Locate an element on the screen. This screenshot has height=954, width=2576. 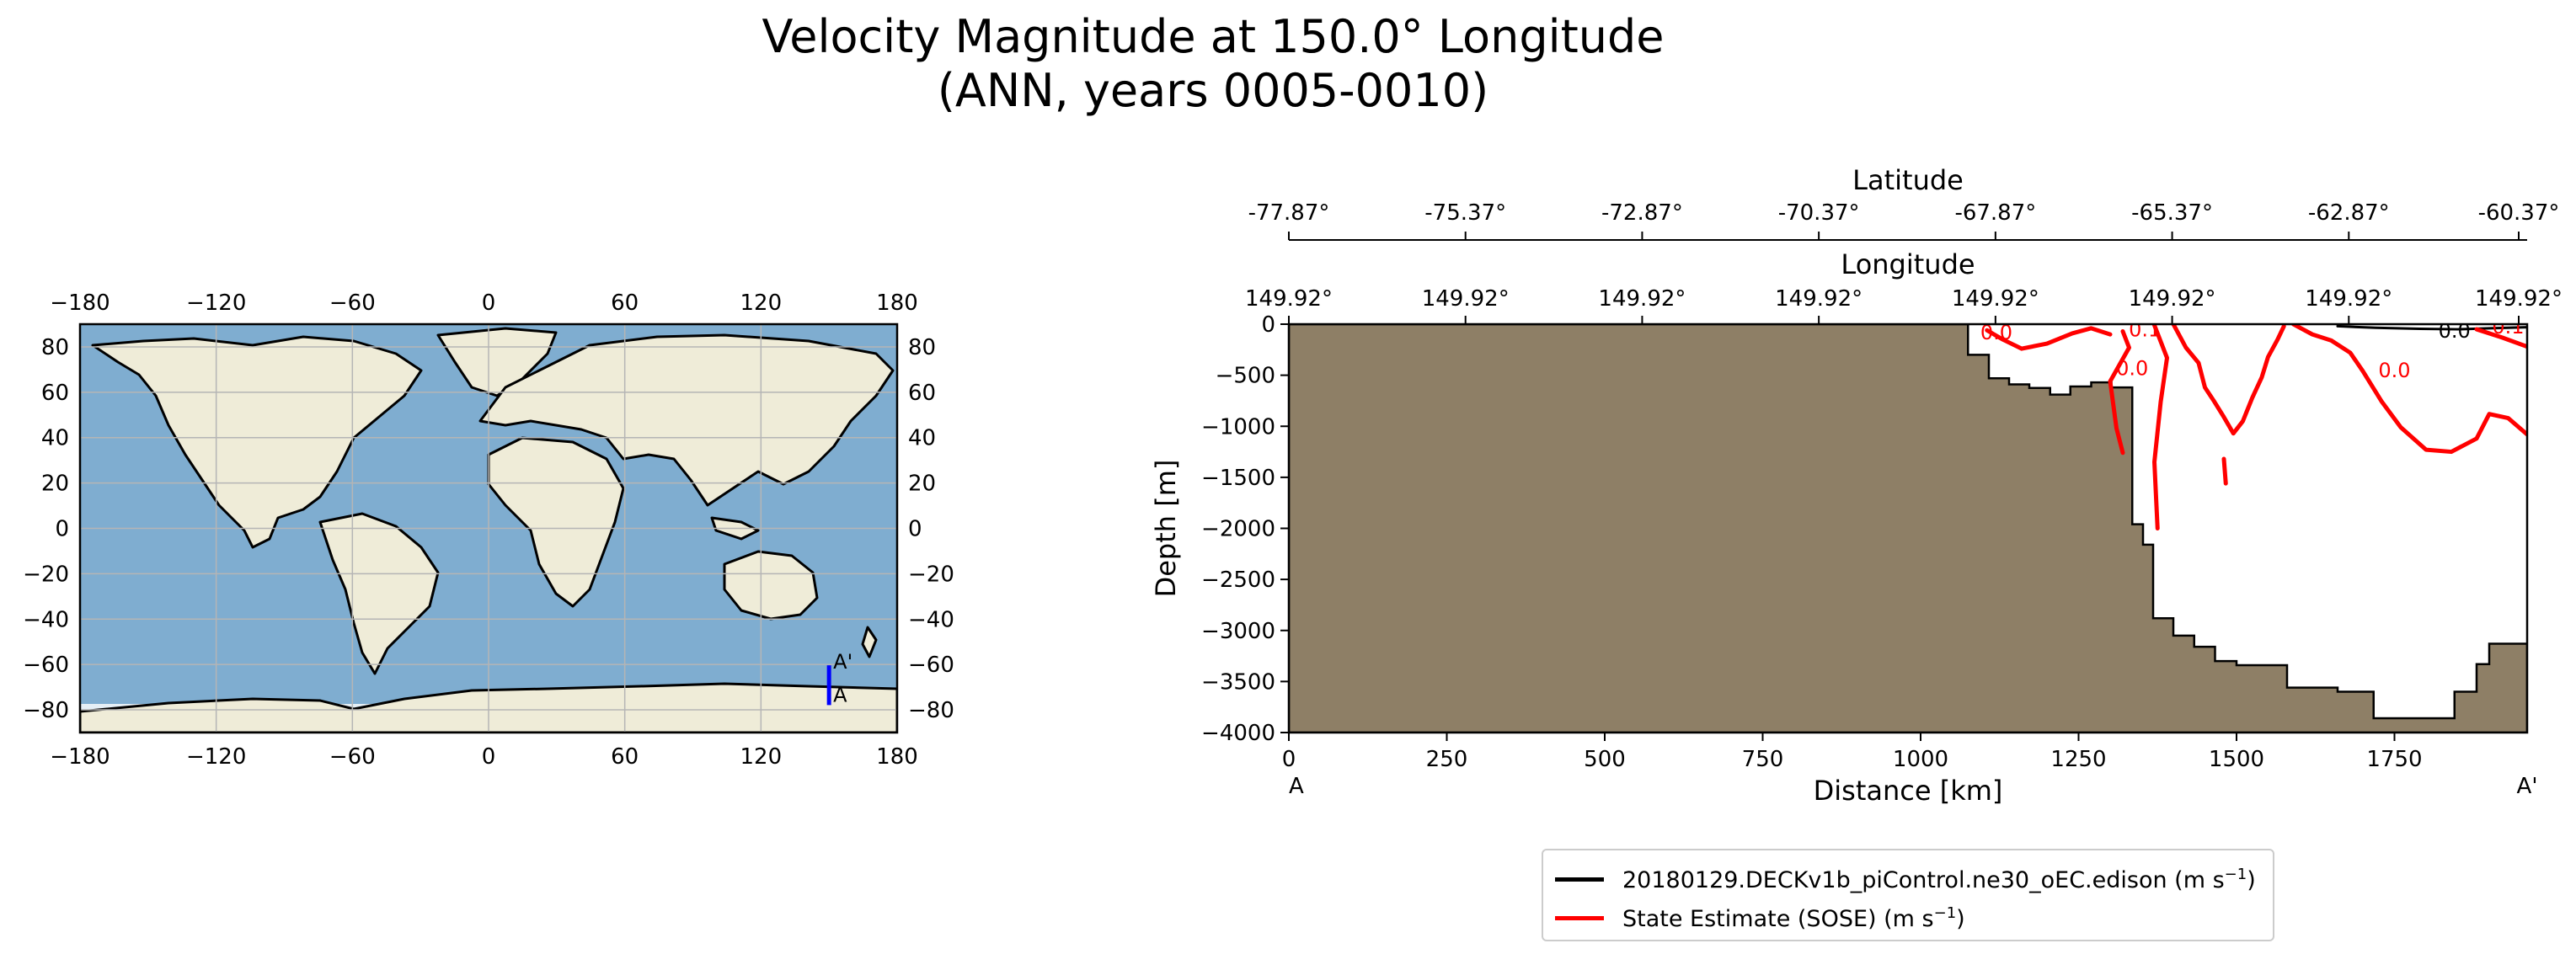
latitude-tick-label: -77.87° is located at coordinates (1289, 213).